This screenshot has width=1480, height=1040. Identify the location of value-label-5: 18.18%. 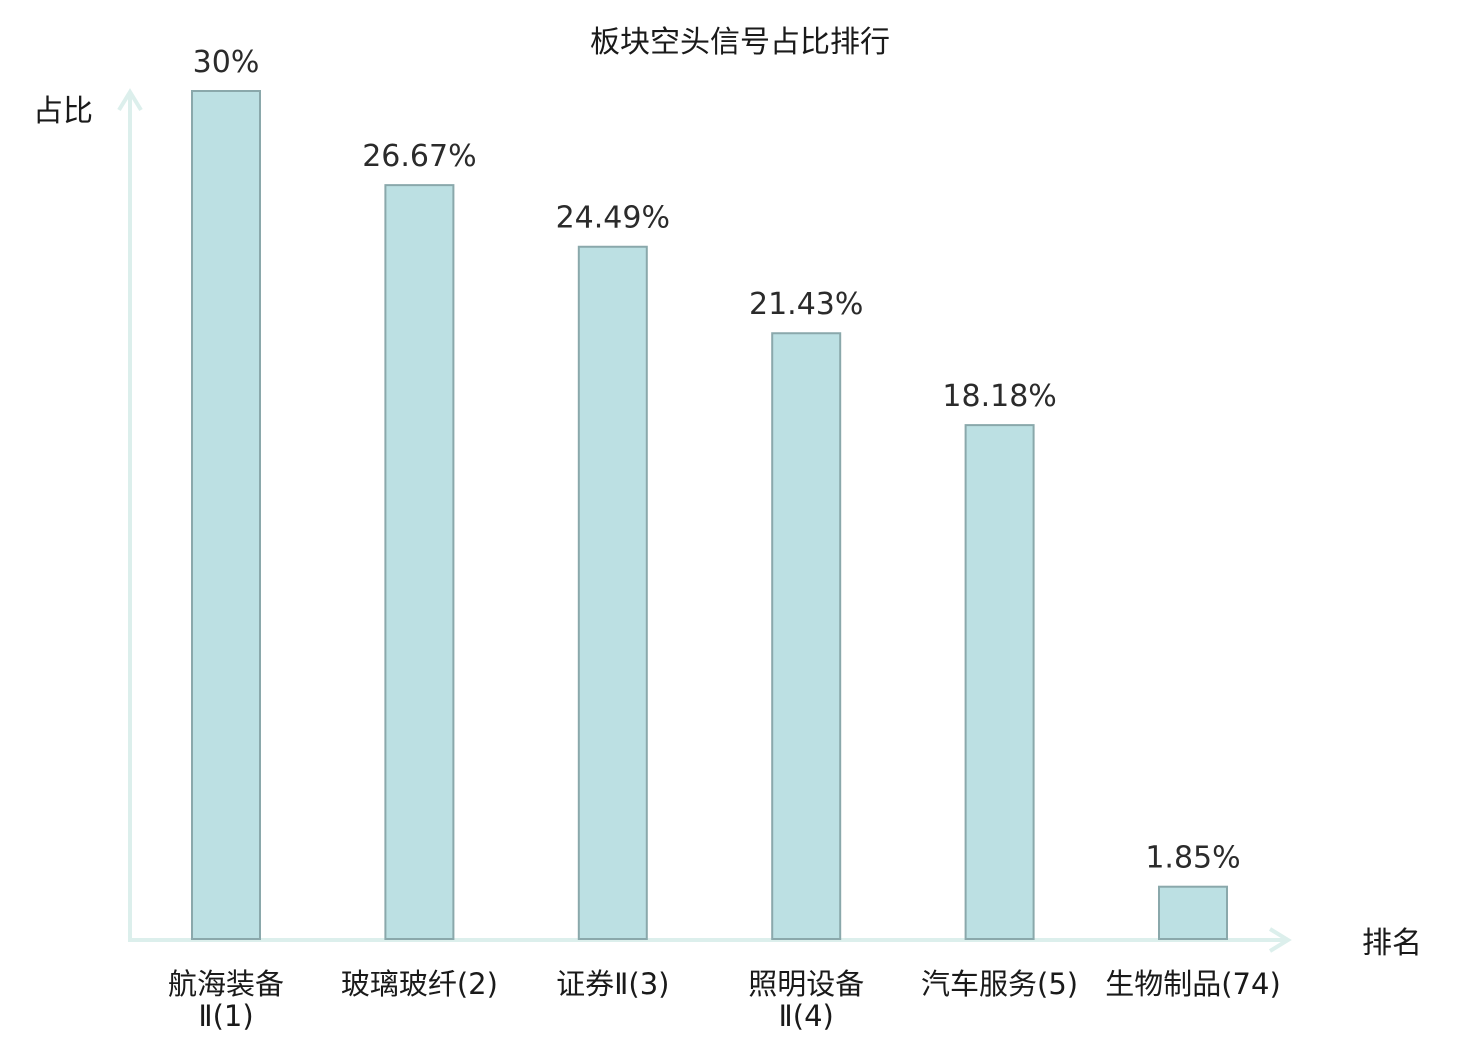
(999, 396).